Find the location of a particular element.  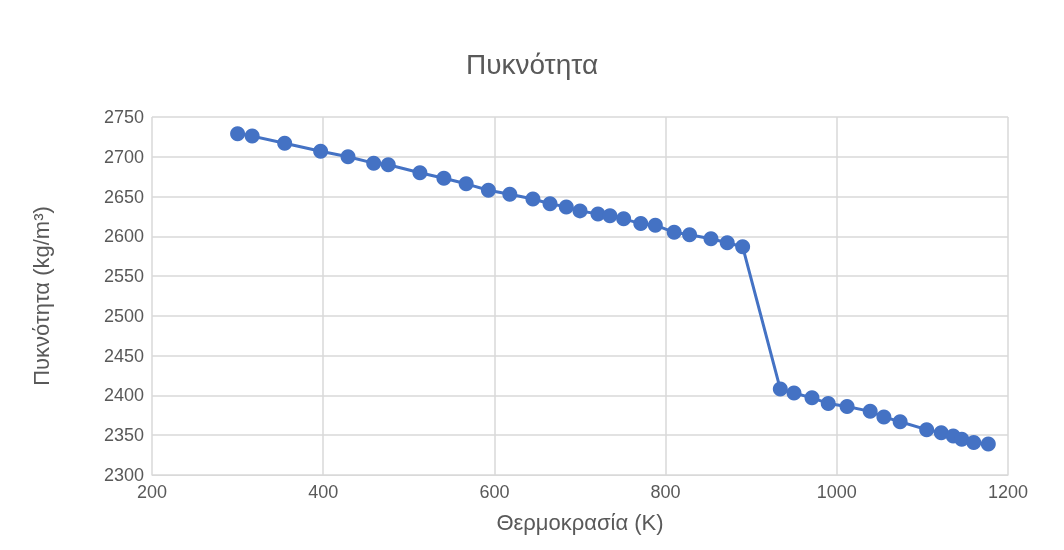

y-tick-label: 2350 is located at coordinates (123, 435).